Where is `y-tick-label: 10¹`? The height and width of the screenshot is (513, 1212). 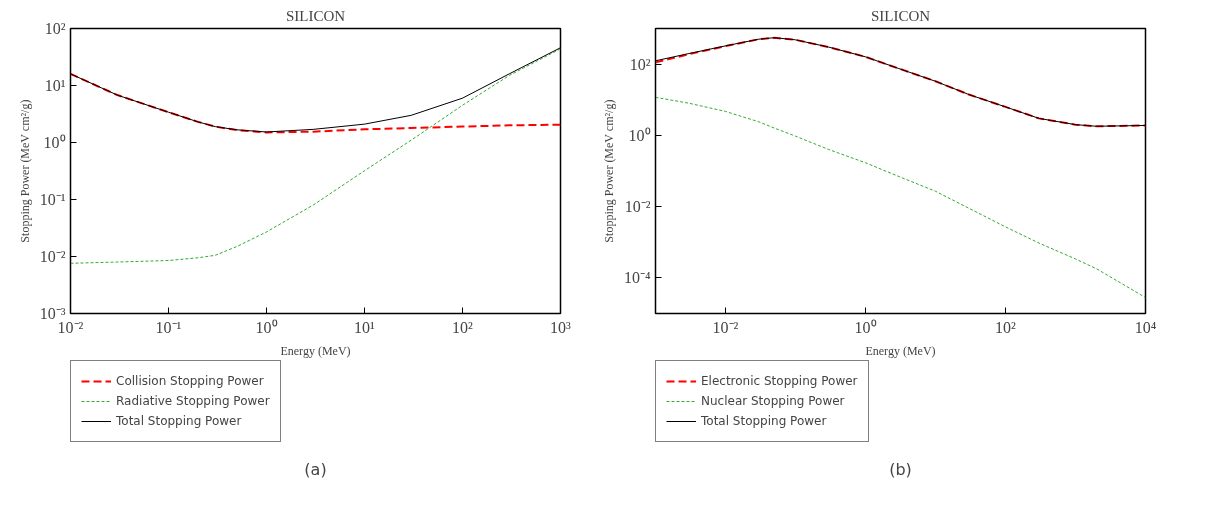
y-tick-label: 10¹ is located at coordinates (55, 85).